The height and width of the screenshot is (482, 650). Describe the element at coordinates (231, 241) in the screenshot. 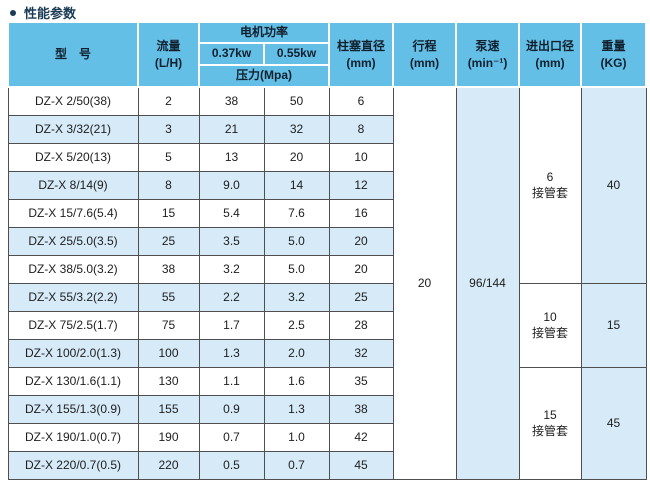

I see `cell-power-037: 3.5` at that location.